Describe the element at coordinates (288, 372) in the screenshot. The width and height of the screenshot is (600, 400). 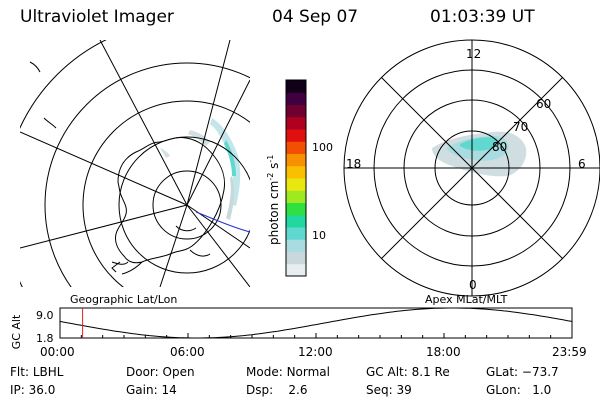
I see `info-mode: Mode: Normal` at that location.